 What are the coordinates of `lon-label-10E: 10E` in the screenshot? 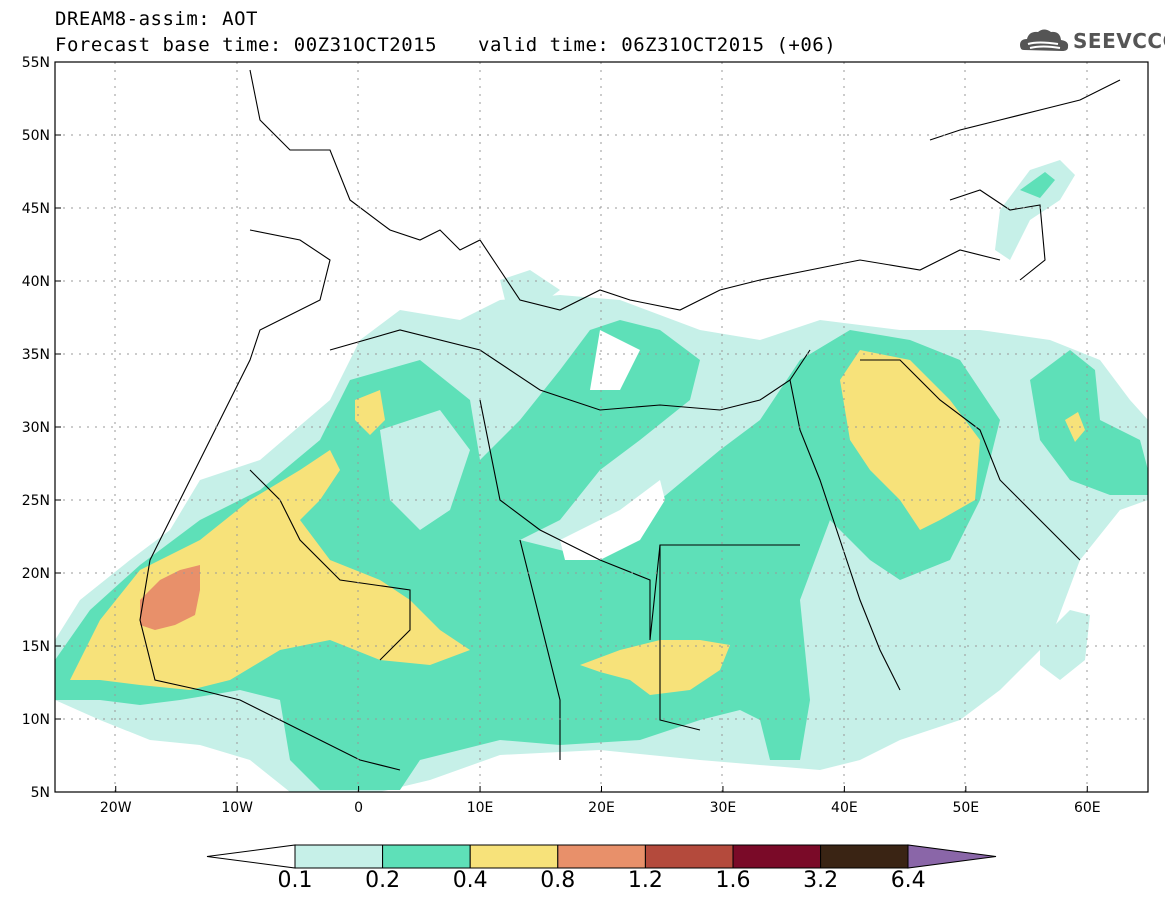 It's located at (480, 808).